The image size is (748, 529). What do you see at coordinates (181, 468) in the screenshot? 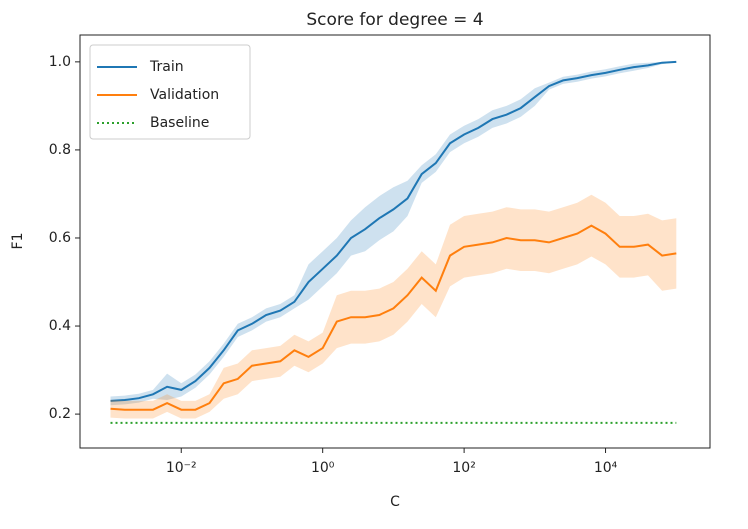
I see `x-tick-label: 10⁻²` at bounding box center [181, 468].